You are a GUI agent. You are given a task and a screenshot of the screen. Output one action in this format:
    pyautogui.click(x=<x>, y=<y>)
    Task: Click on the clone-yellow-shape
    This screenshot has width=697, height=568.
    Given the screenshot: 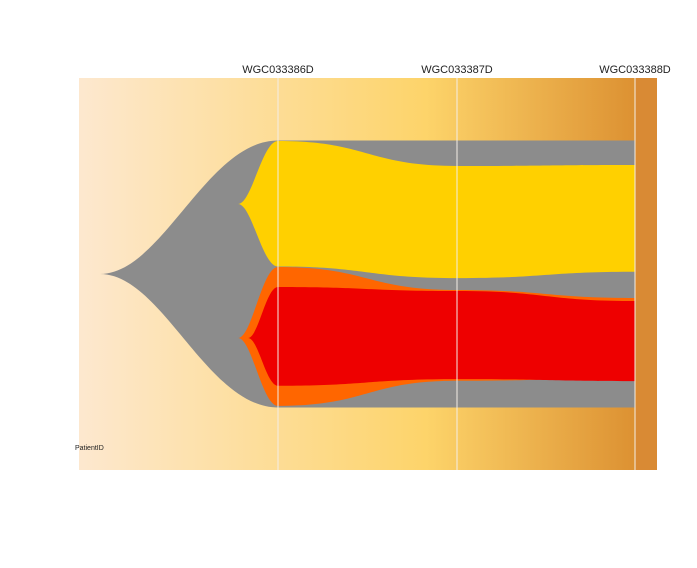 What is the action you would take?
    pyautogui.click(x=436, y=210)
    